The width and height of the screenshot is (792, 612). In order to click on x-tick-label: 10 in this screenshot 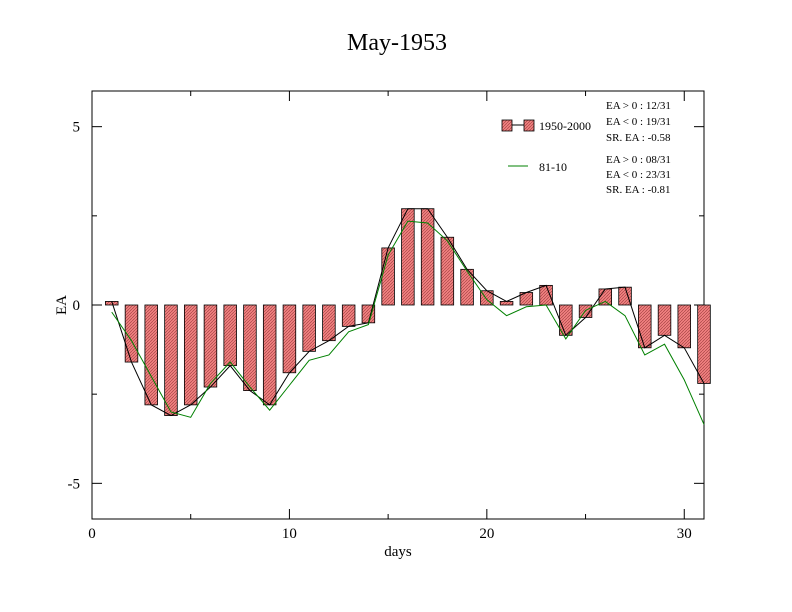, I will do `click(289, 534)`.